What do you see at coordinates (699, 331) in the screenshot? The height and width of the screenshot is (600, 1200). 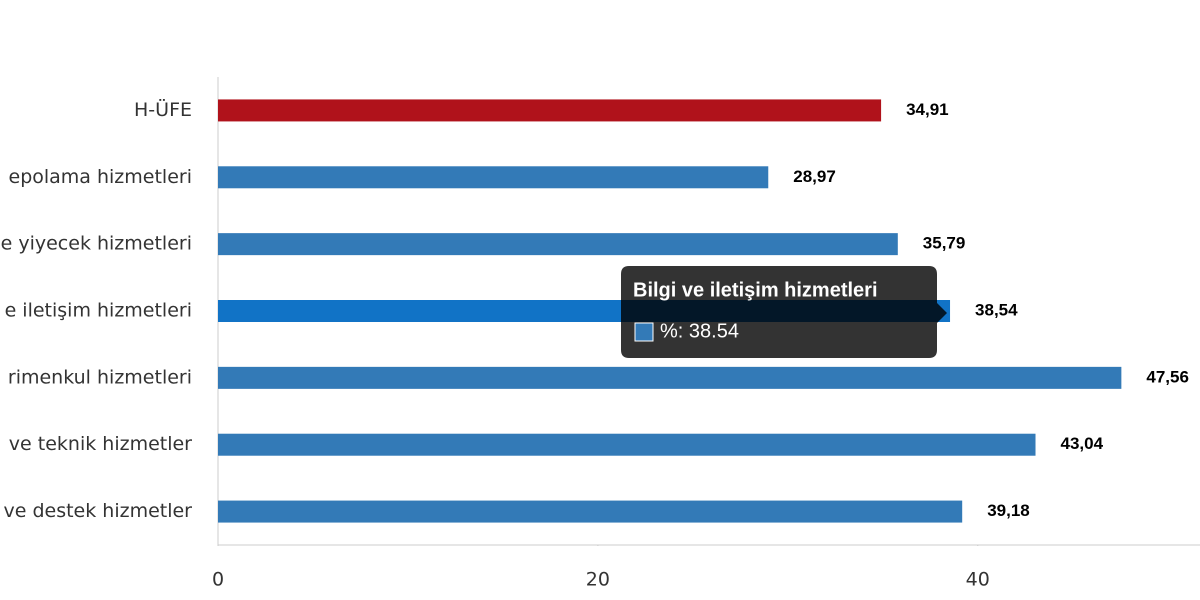 I see `tooltip-text: %: 38.54` at bounding box center [699, 331].